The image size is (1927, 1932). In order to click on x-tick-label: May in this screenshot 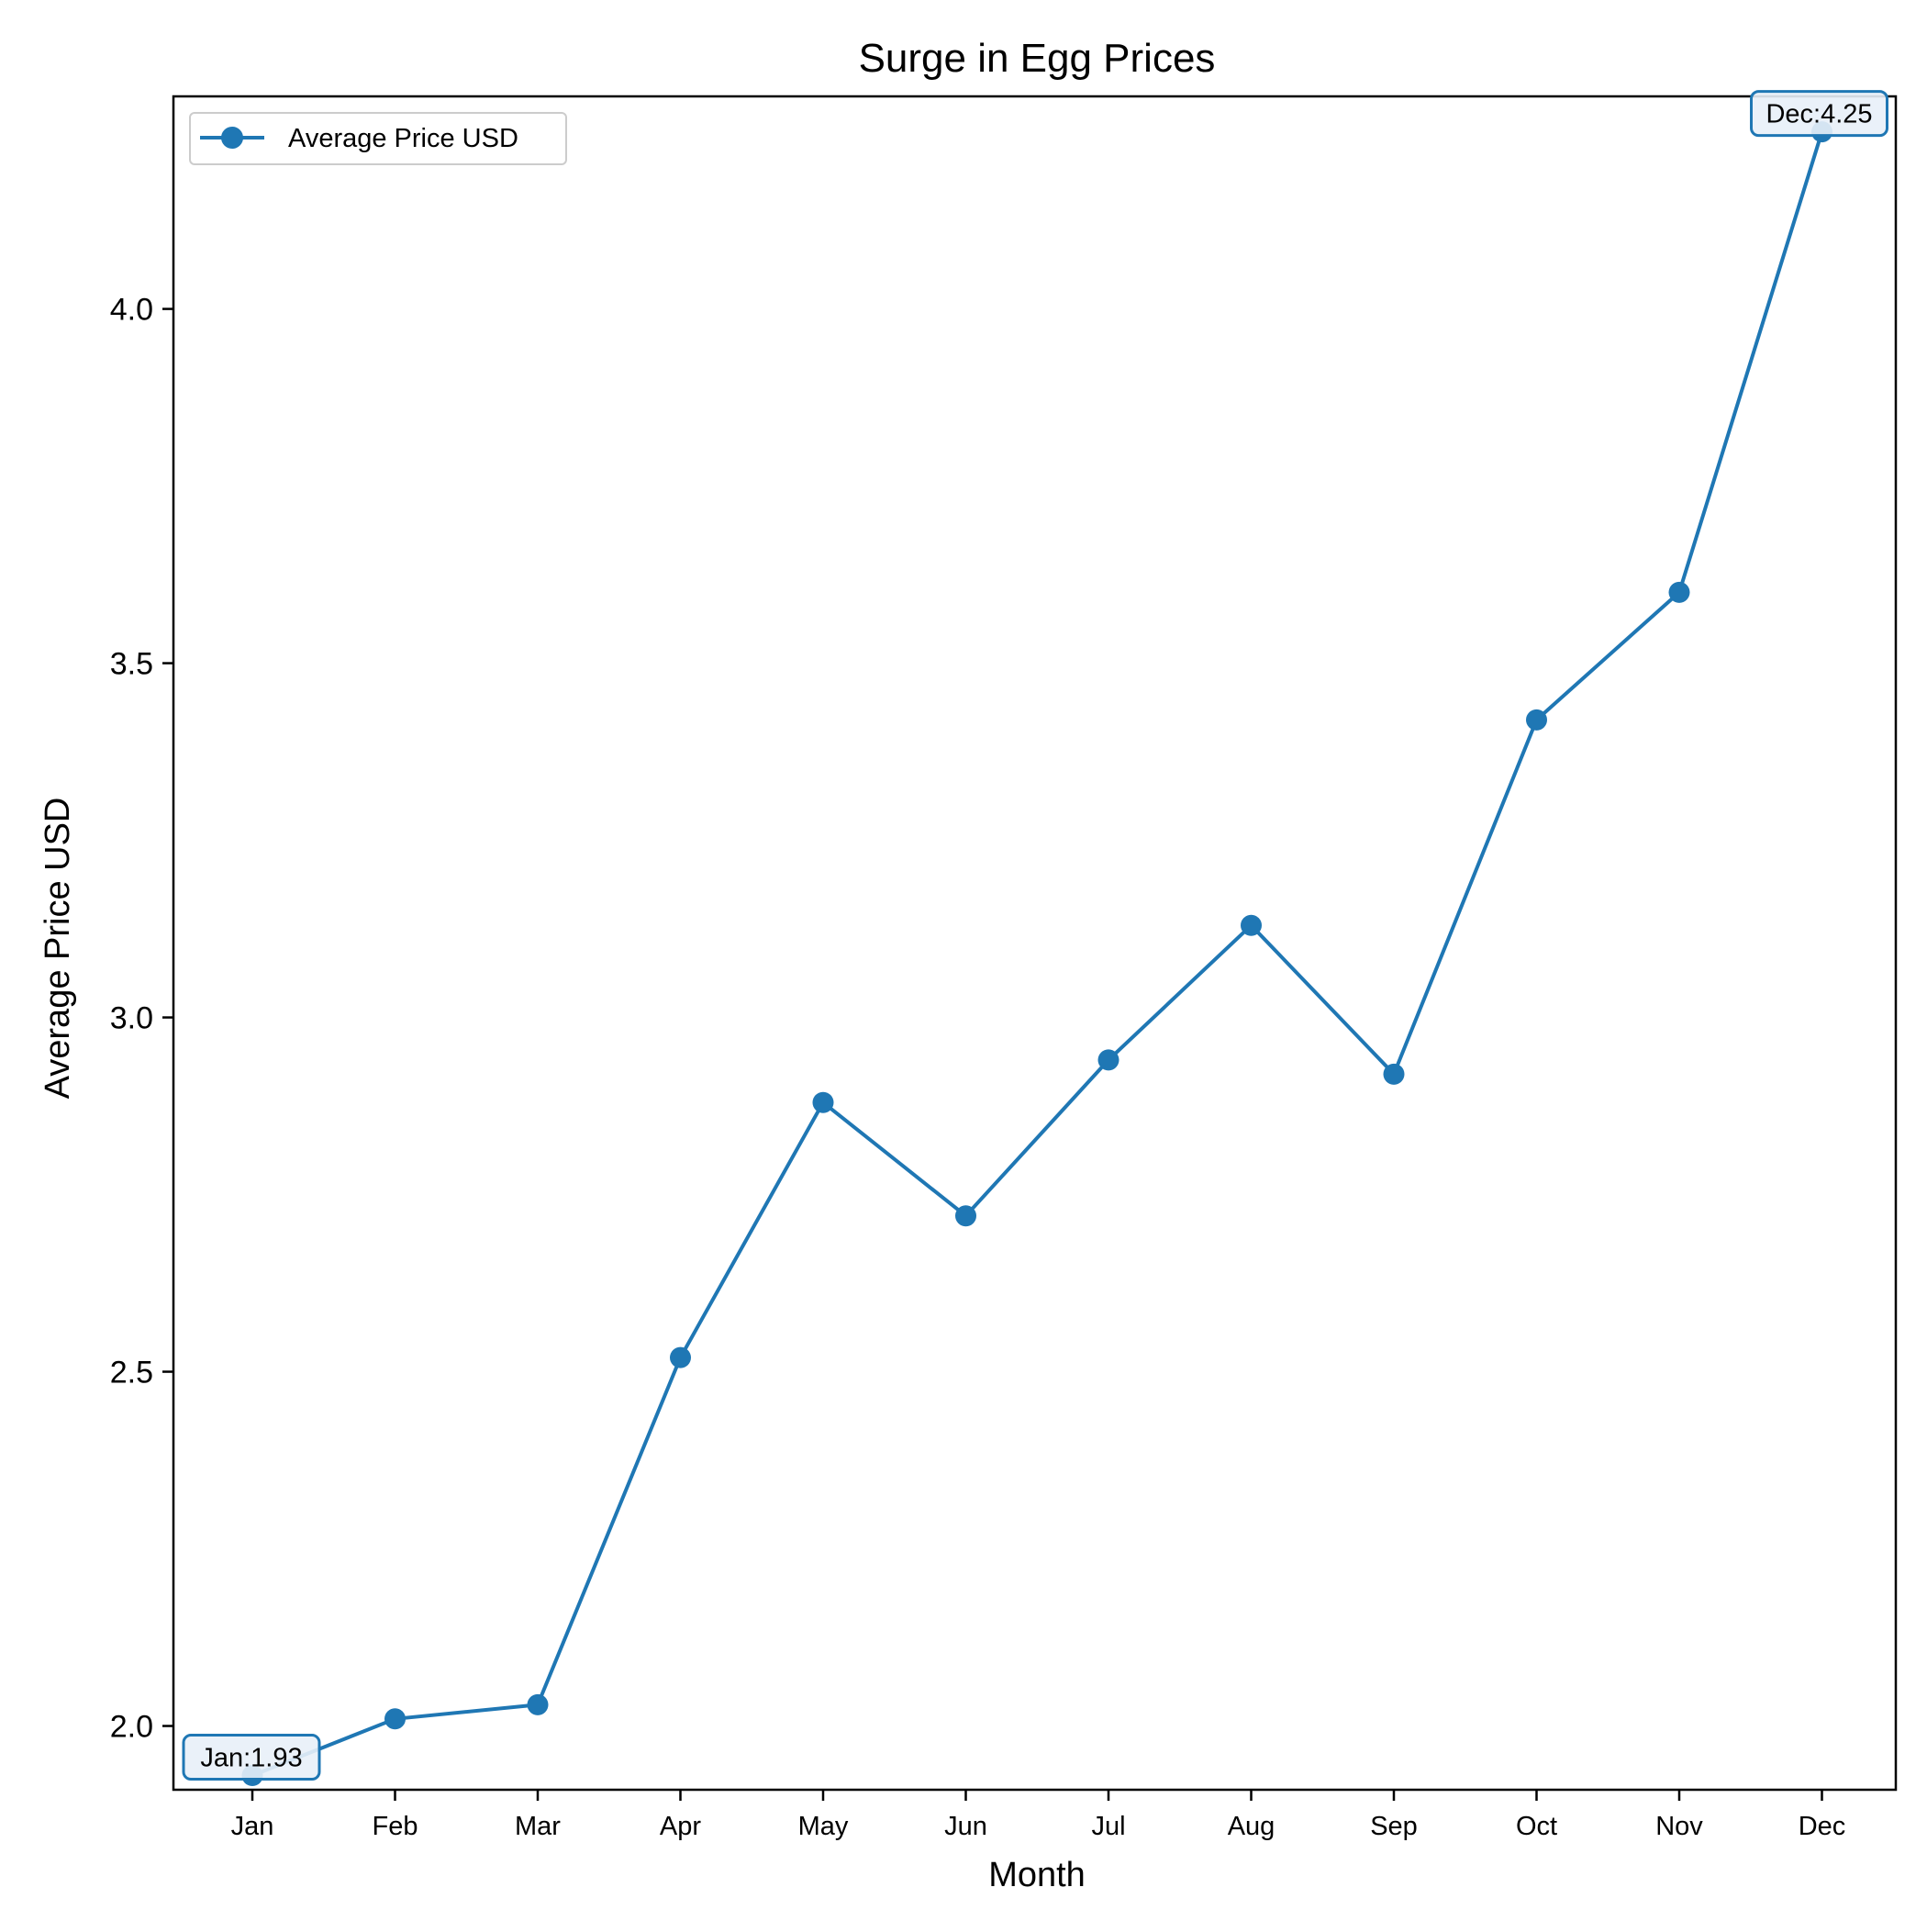, I will do `click(823, 1826)`.